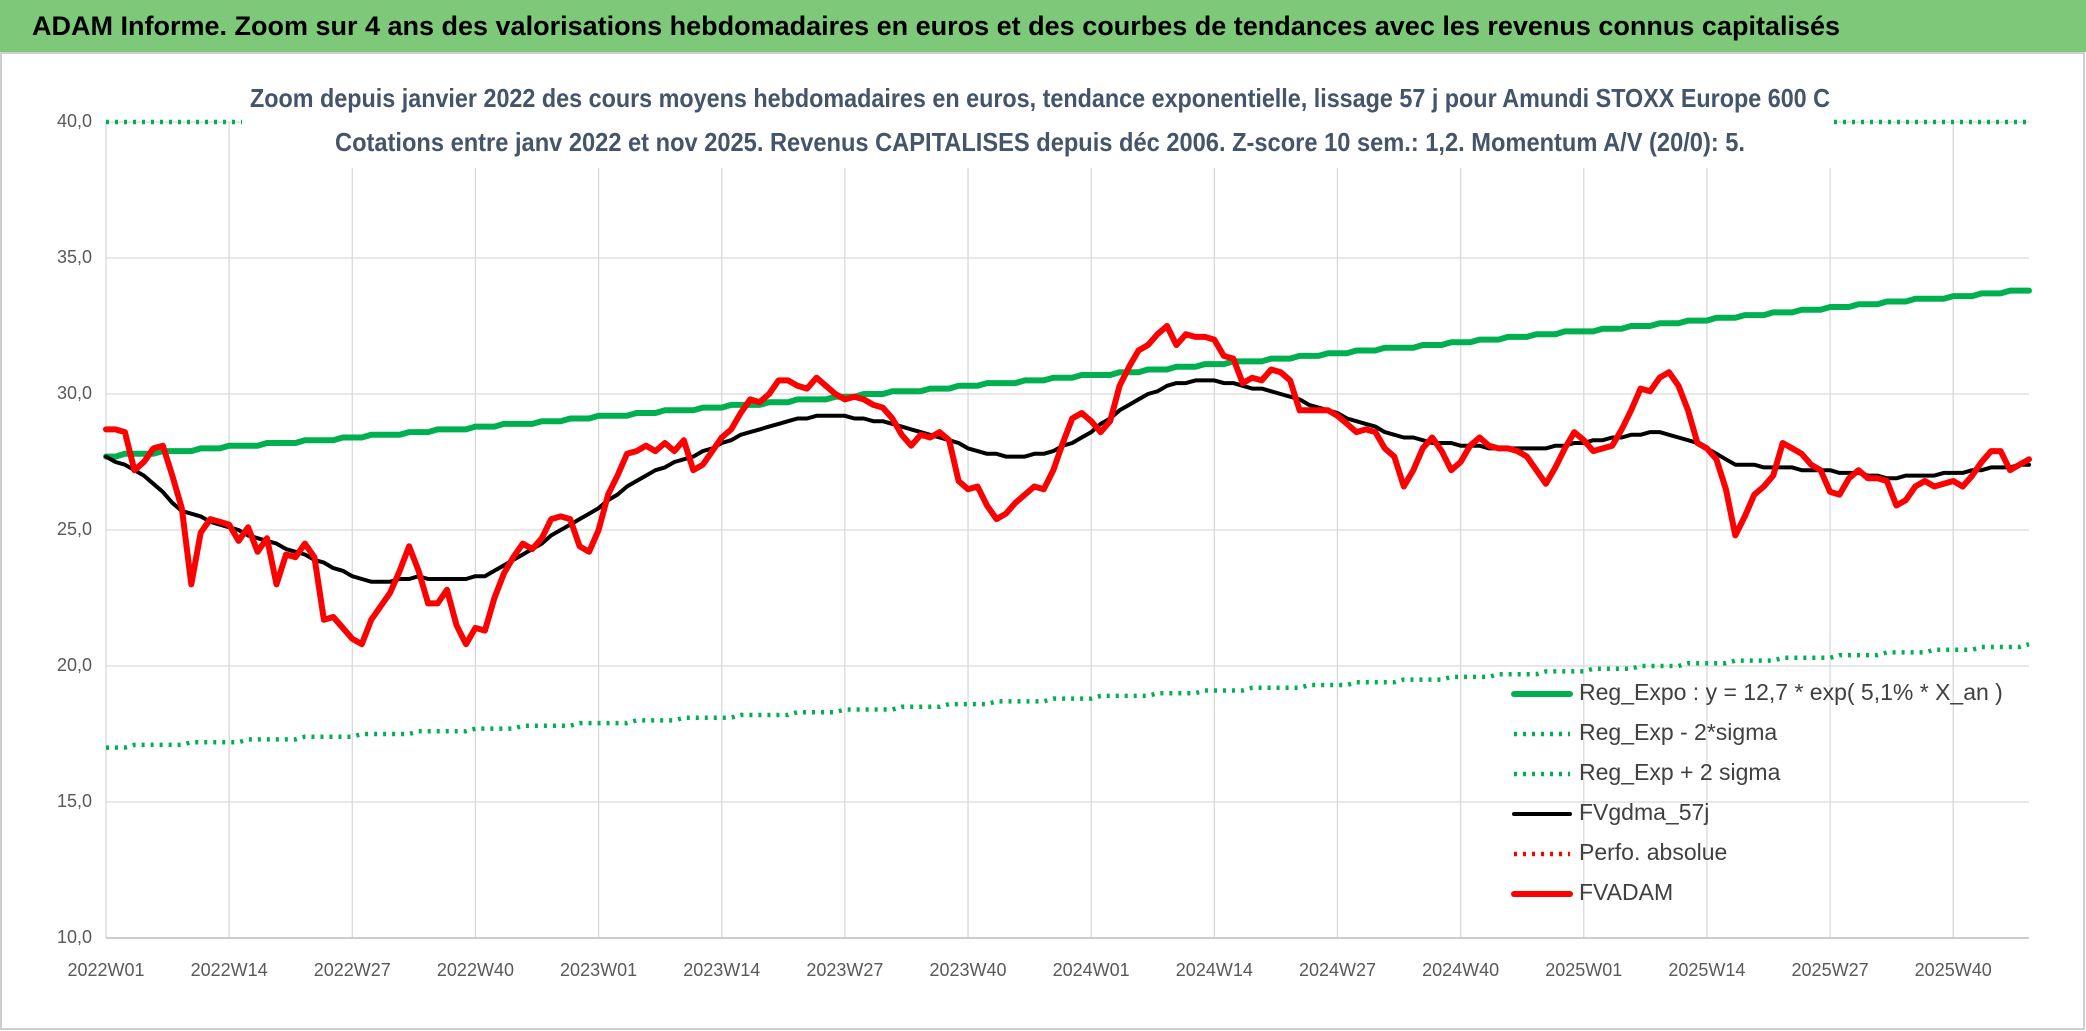 The width and height of the screenshot is (2086, 1031). I want to click on y-tick-label: 30,0, so click(74, 393).